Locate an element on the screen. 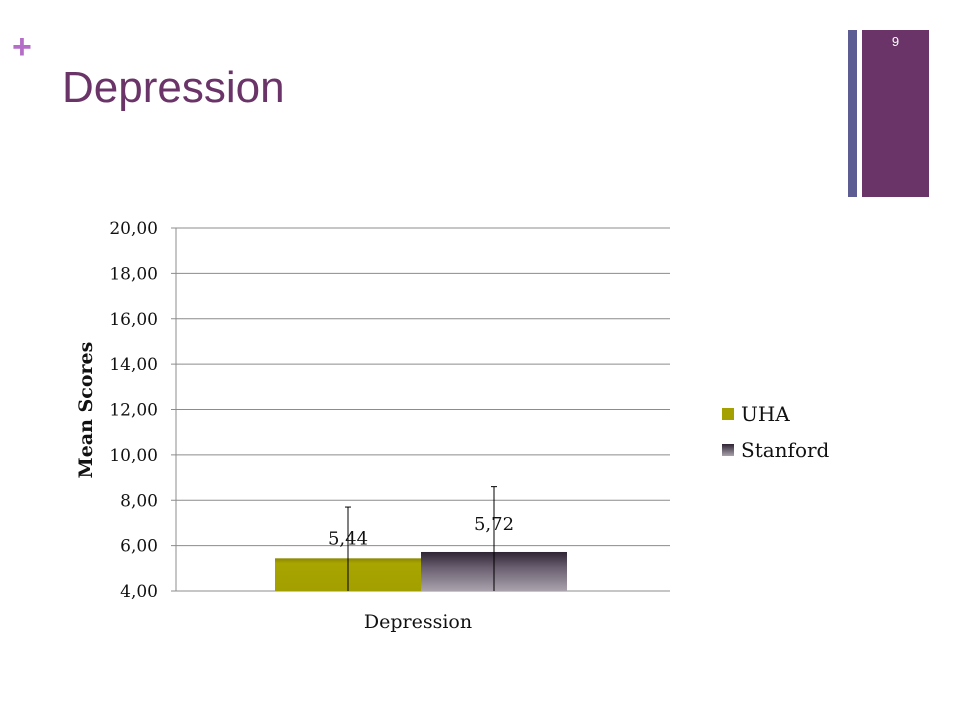 This screenshot has height=720, width=960. legend-item-stanford: Stanford is located at coordinates (775, 450).